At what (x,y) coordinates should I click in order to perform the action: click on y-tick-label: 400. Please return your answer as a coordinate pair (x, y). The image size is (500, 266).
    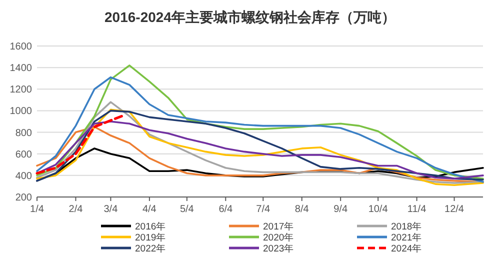
    Looking at the image, I should click on (23, 176).